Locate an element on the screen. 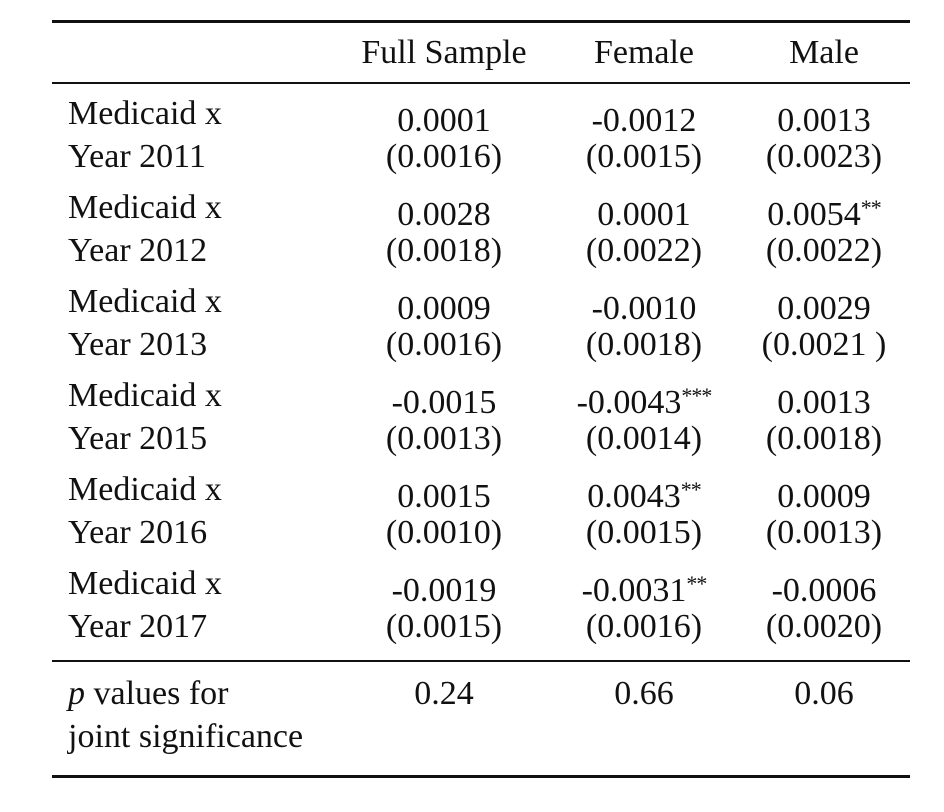  coef-full-sample-value: -0.0019 is located at coordinates (444, 590).